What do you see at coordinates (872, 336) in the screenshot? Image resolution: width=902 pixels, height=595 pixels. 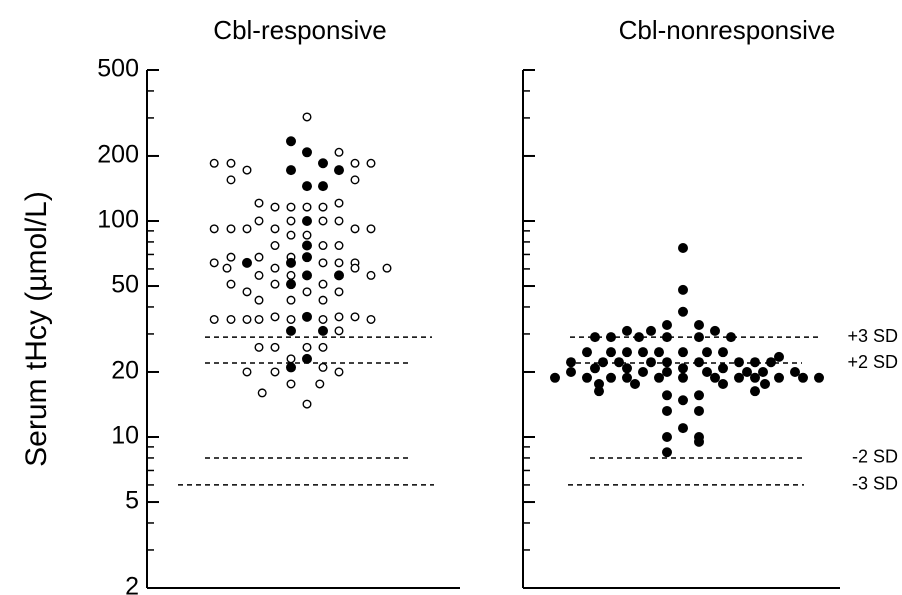 I see `reference-label: +3 SD` at bounding box center [872, 336].